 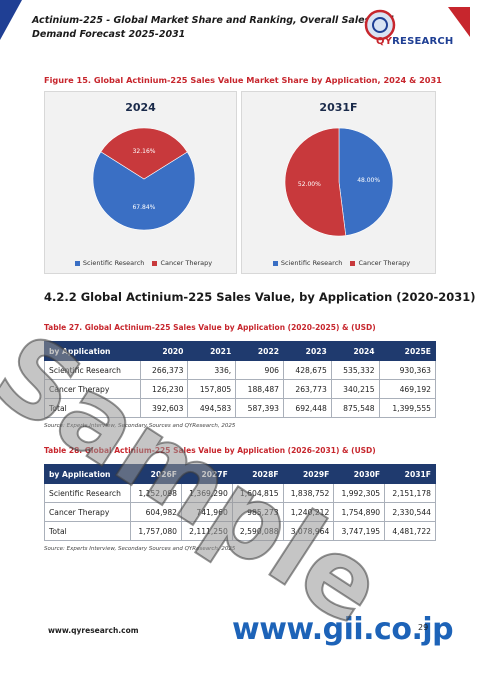 I want to click on table-cell: 2,151,178, so click(x=410, y=493).